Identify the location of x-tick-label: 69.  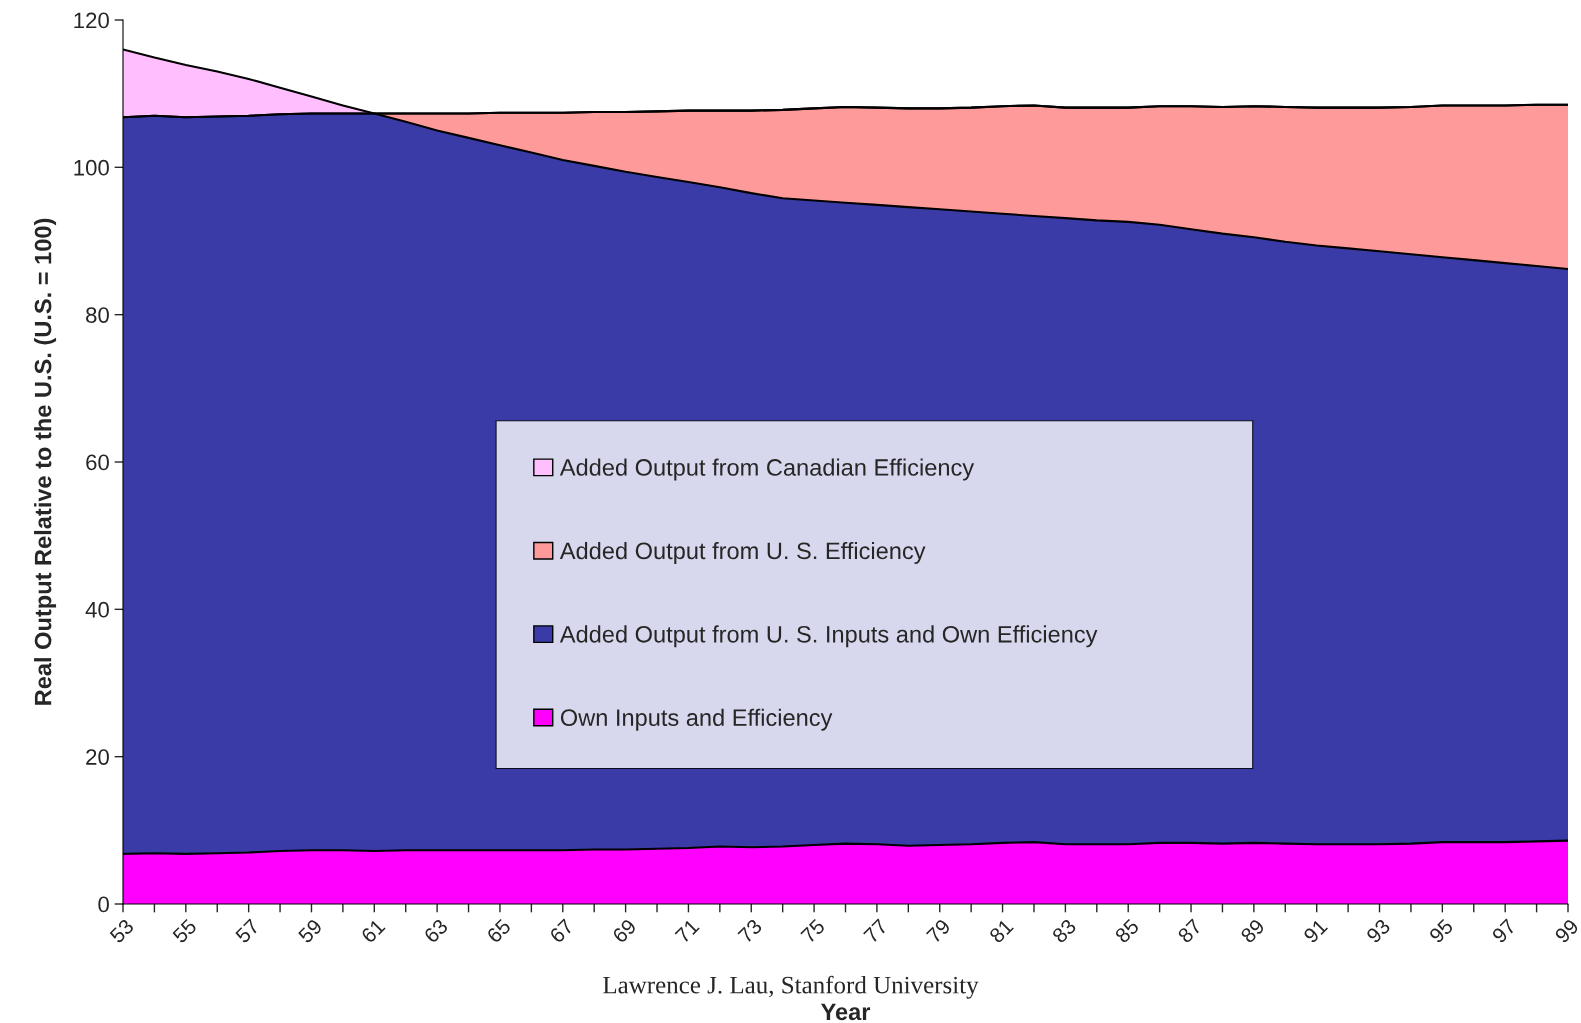
(624, 931).